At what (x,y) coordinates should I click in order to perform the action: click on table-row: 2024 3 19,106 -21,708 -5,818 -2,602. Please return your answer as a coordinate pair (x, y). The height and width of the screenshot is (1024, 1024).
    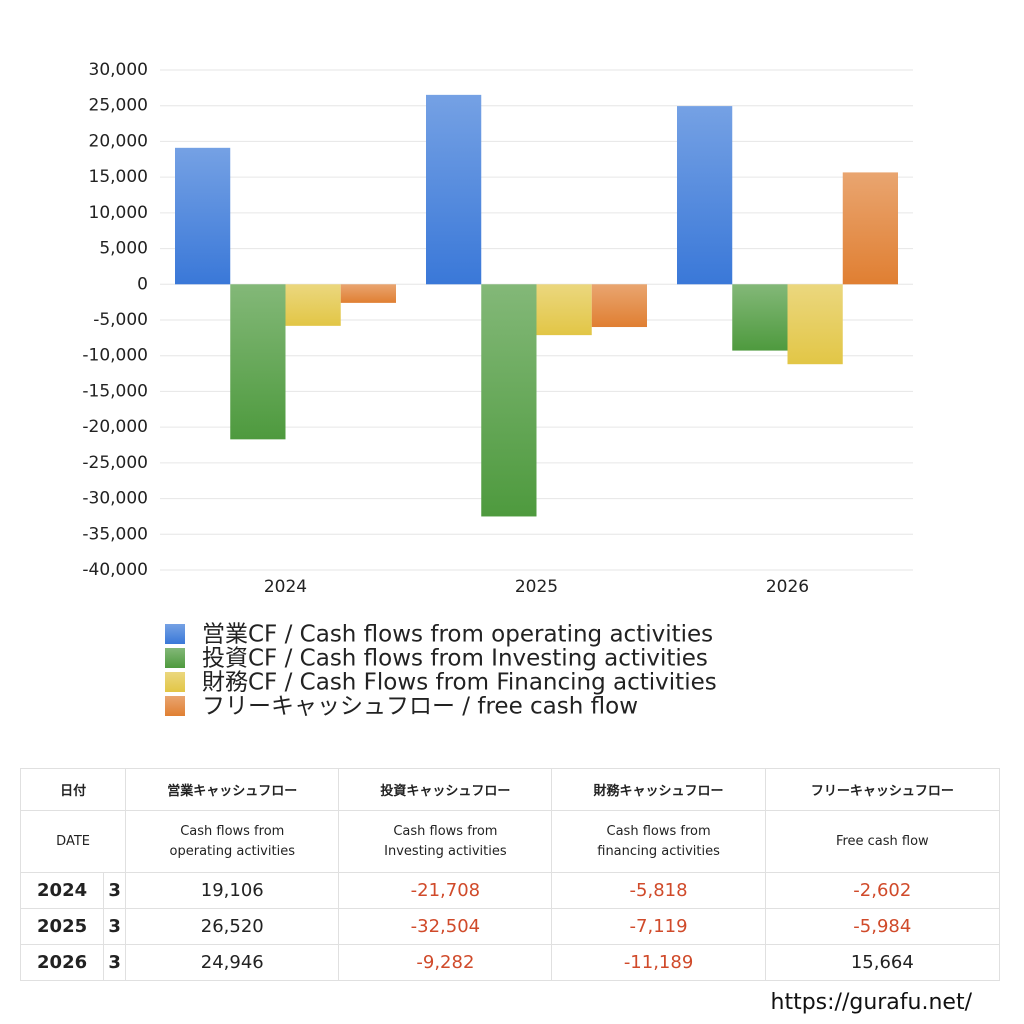
    Looking at the image, I should click on (510, 890).